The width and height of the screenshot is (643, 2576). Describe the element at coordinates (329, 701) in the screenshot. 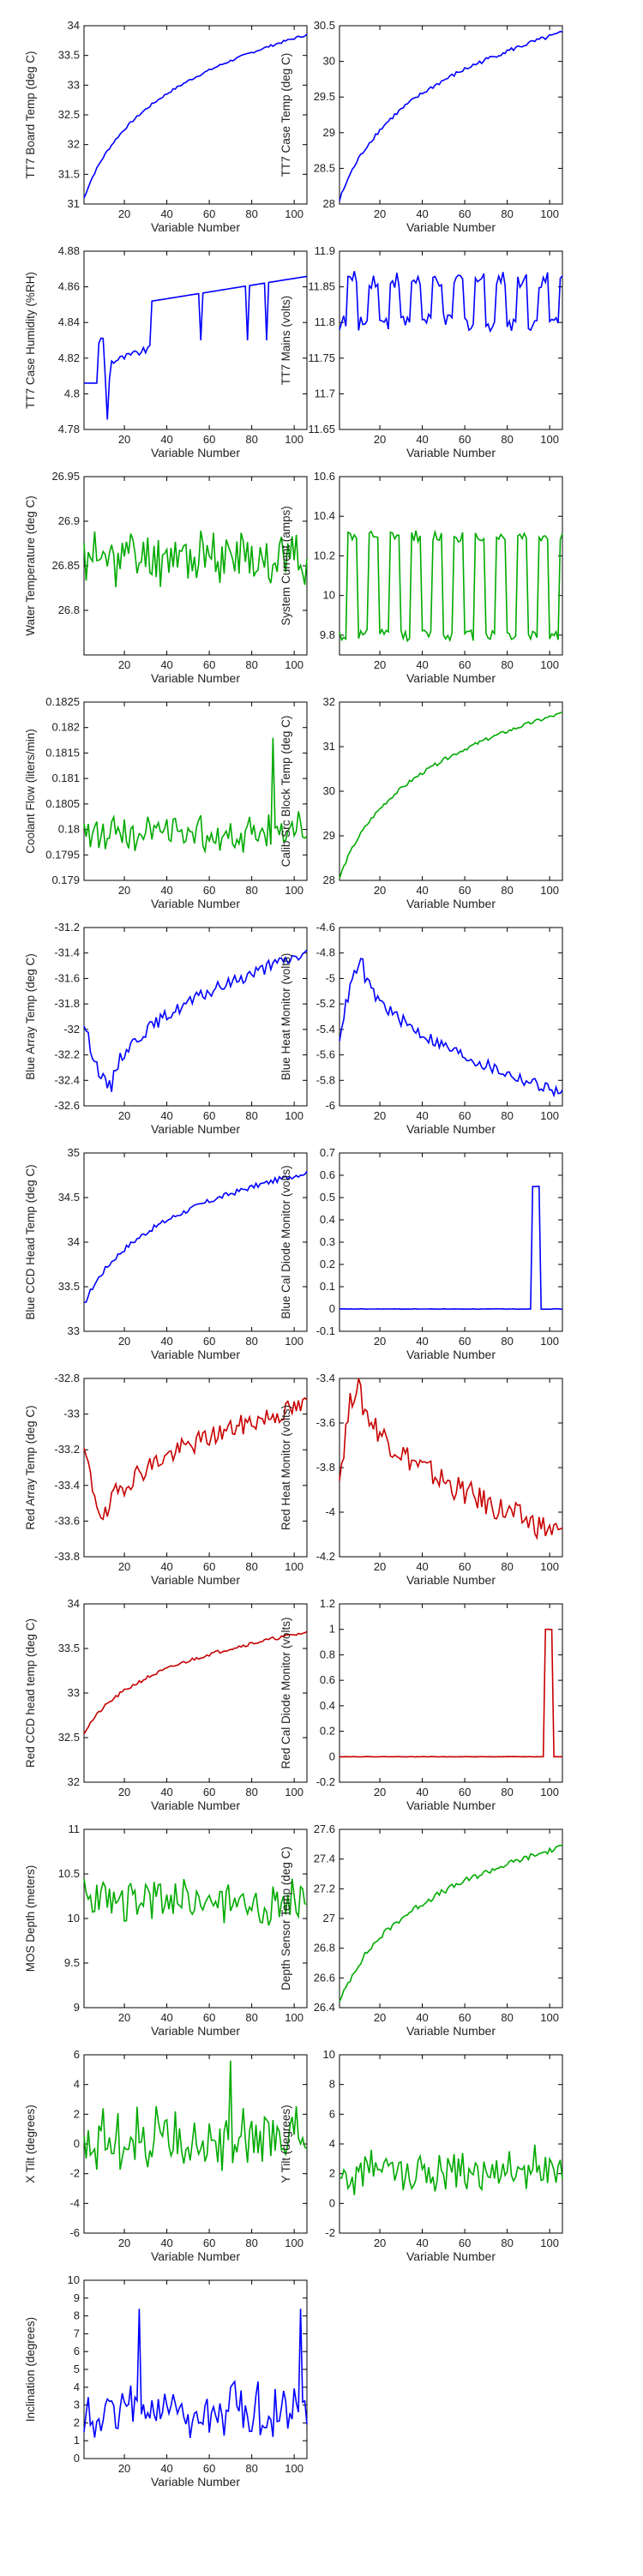

I see `y-tick-label: 32` at that location.